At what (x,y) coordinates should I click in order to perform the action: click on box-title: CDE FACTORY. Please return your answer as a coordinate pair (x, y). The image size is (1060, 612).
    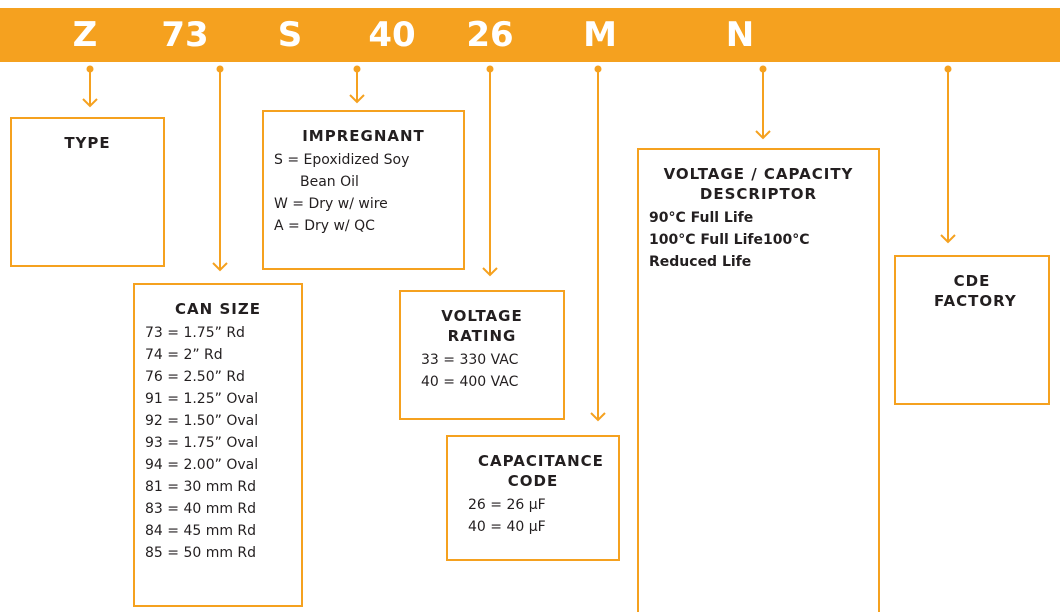
    Looking at the image, I should click on (975, 291).